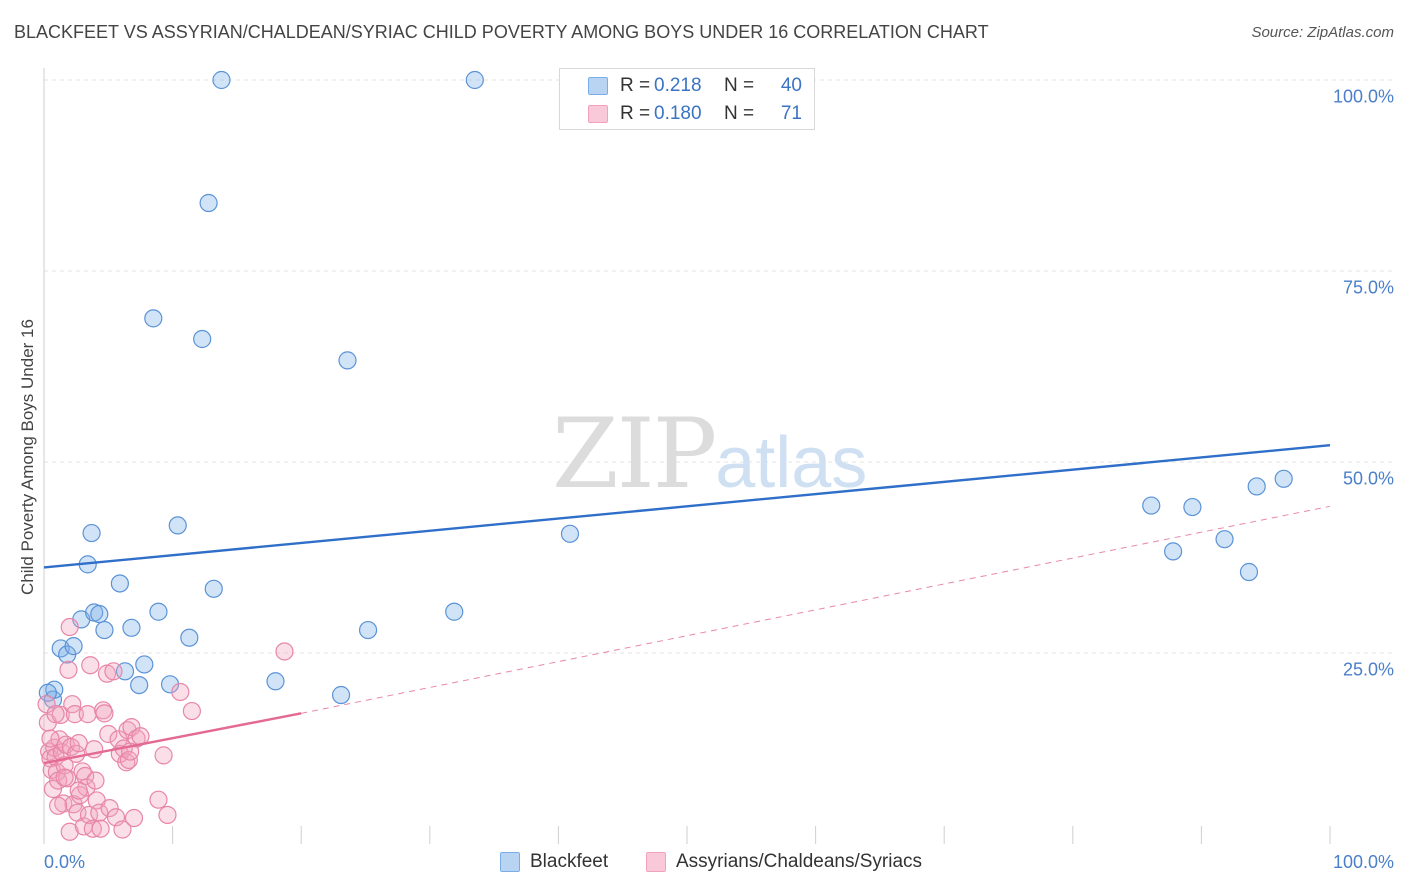 This screenshot has width=1406, height=892. I want to click on legend-item-blackfeet: Blackfeet, so click(554, 862).